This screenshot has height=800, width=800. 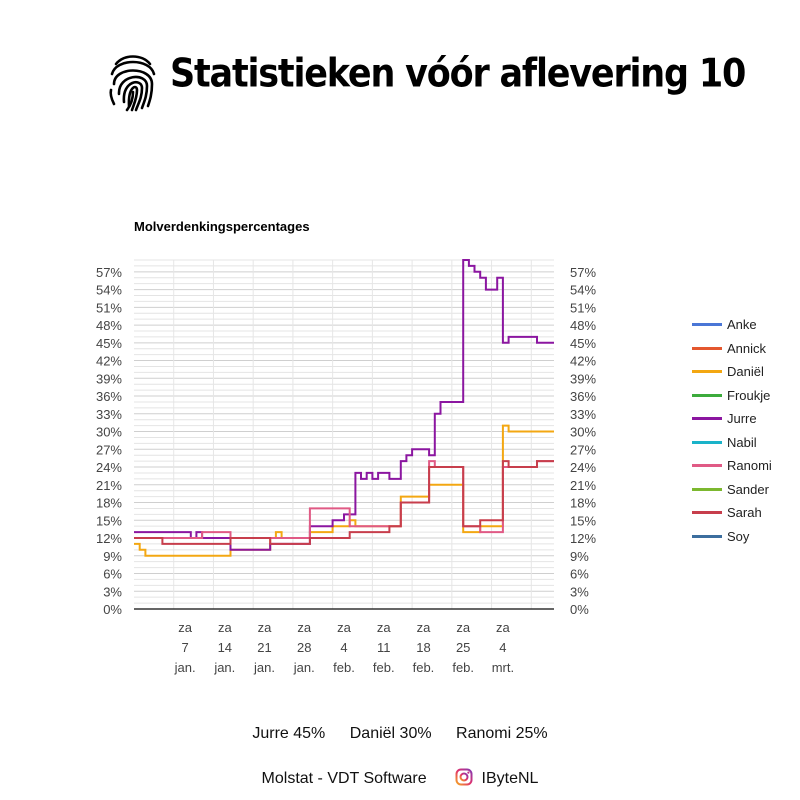 I want to click on y-tick-label-left: 51%, so click(x=109, y=307).